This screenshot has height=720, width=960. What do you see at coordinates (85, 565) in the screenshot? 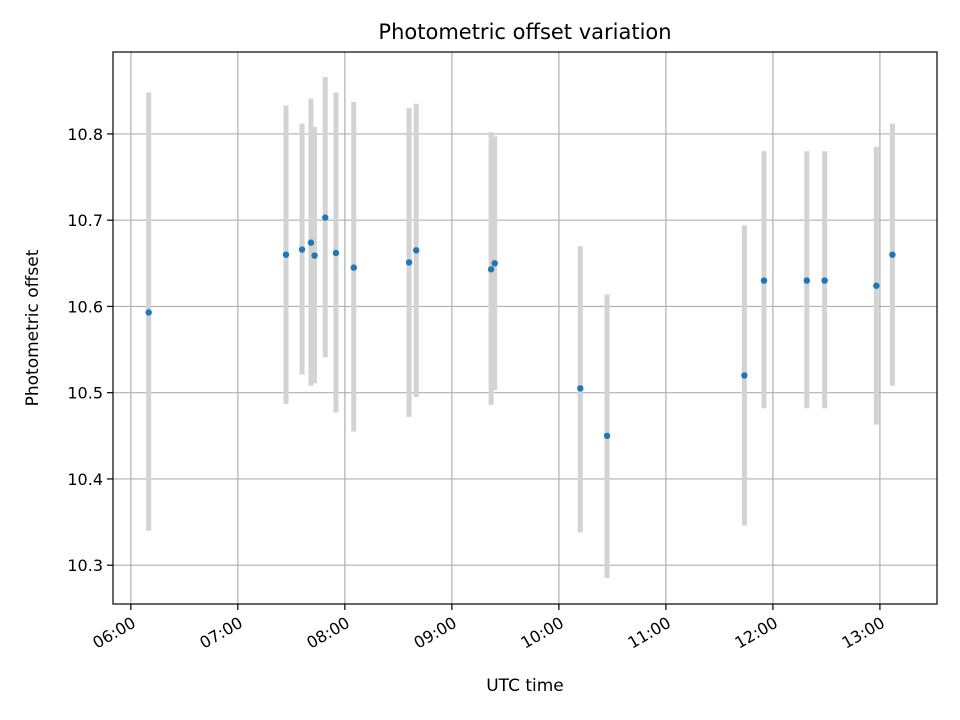
I see `y-tick-label: 10.3` at bounding box center [85, 565].